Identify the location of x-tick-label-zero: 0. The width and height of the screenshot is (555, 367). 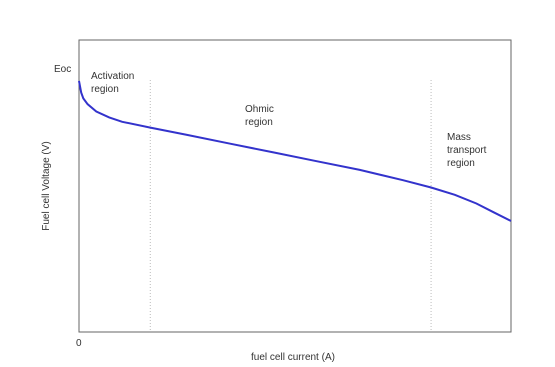
(79, 343).